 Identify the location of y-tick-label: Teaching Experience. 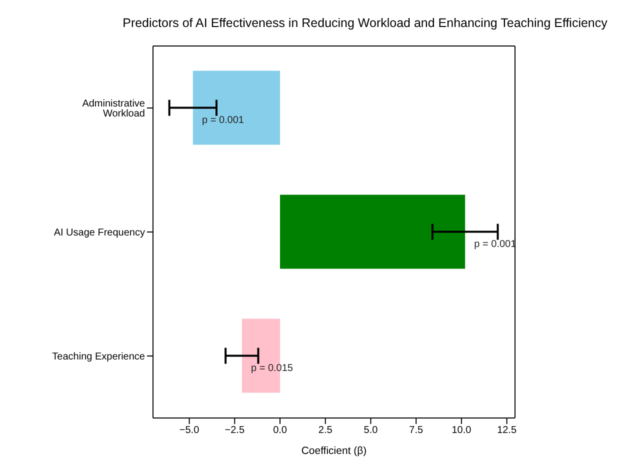
(99, 357).